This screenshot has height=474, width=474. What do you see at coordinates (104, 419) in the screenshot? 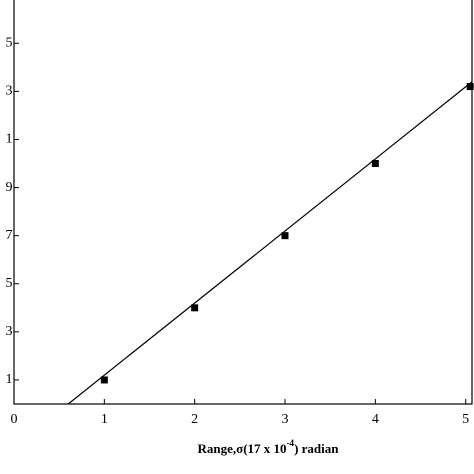
I see `x-tick-label: 1` at bounding box center [104, 419].